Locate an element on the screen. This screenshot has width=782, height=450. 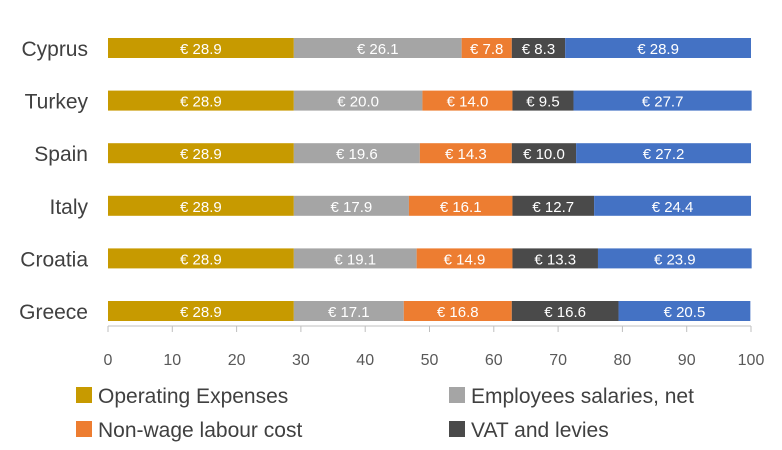
data-label: € 13.3 is located at coordinates (555, 259).